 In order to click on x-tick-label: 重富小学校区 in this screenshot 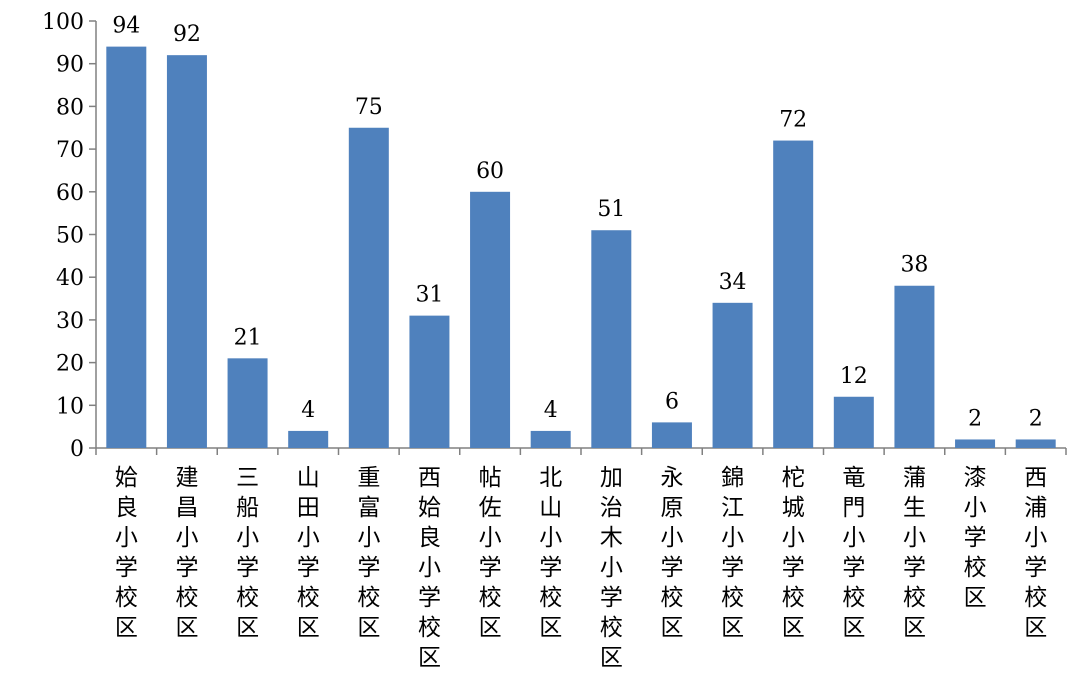, I will do `click(368, 553)`.